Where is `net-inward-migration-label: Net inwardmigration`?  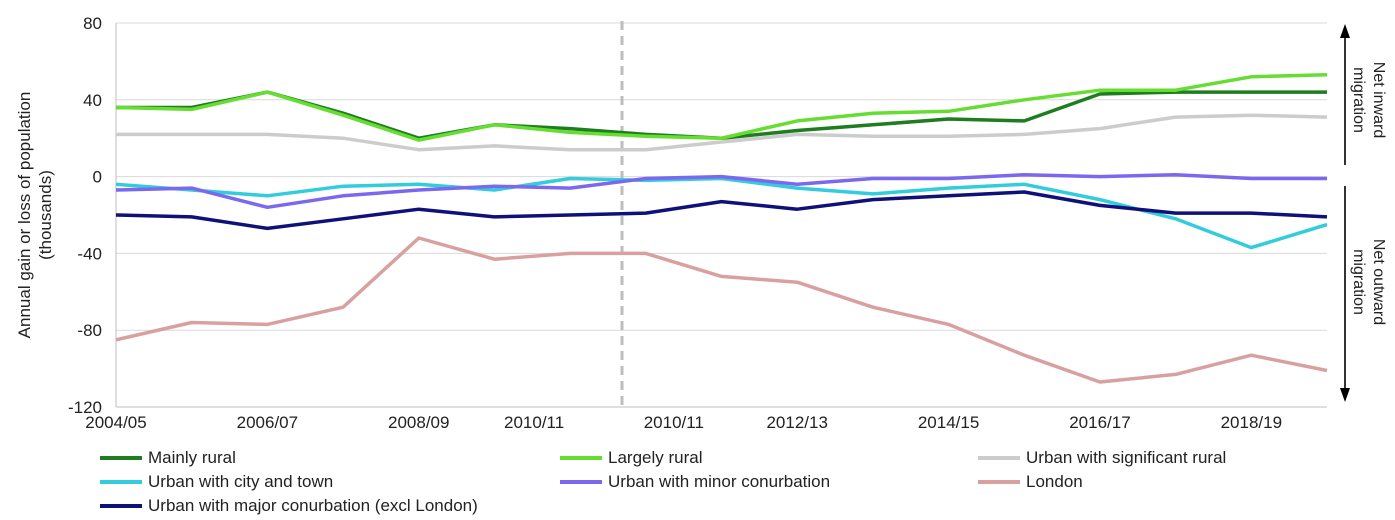
net-inward-migration-label: Net inwardmigration is located at coordinates (1368, 100).